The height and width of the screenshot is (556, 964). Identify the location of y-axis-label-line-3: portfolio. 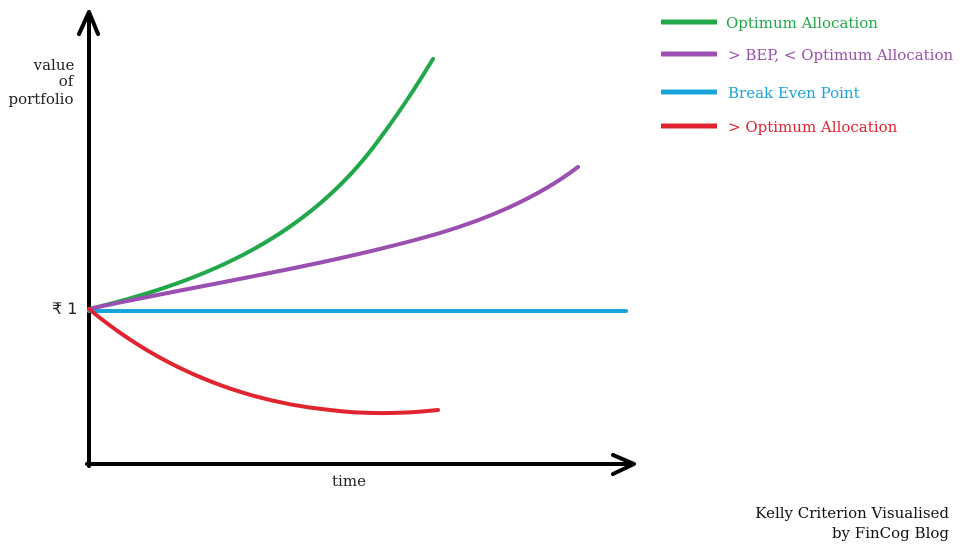
(40, 99).